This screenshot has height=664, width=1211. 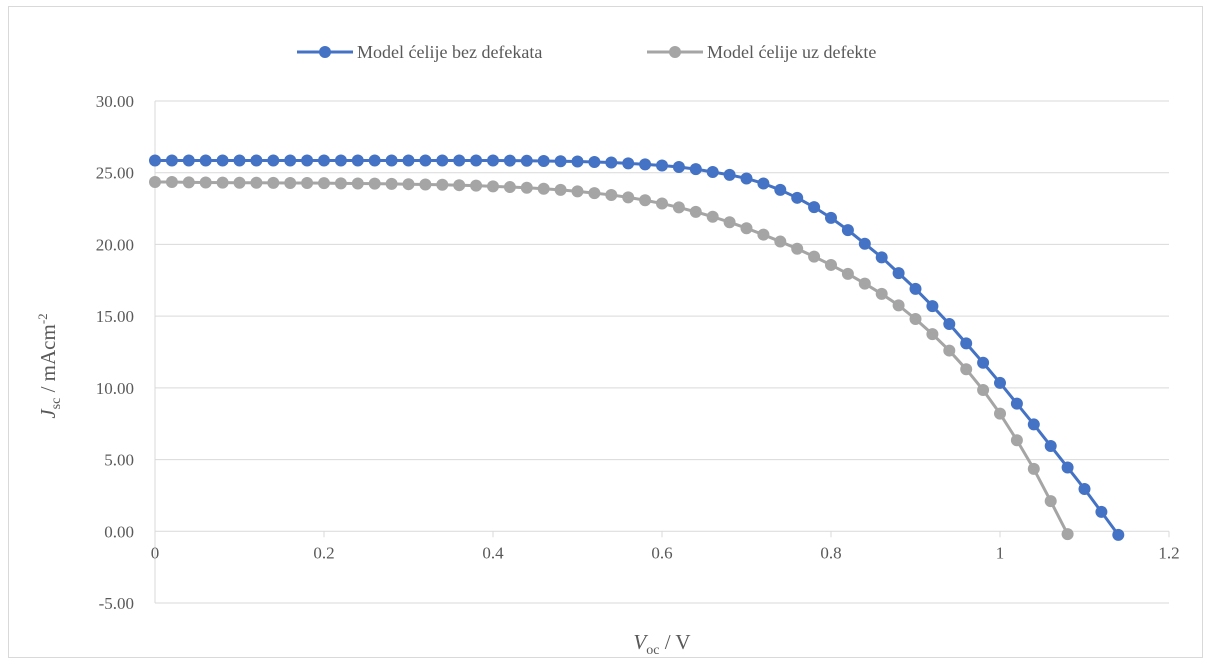 What do you see at coordinates (640, 642) in the screenshot?
I see `x-axis-symbol: V` at bounding box center [640, 642].